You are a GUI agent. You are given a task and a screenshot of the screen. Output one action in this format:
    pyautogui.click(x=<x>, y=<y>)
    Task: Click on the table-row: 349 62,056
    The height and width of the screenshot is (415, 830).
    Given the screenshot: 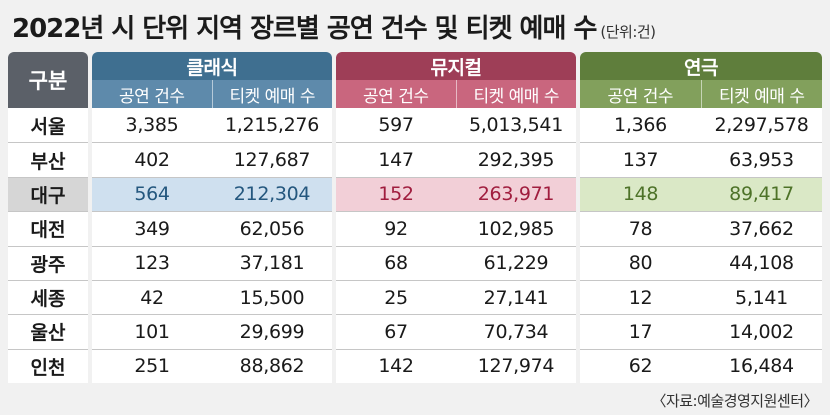 What is the action you would take?
    pyautogui.click(x=212, y=228)
    